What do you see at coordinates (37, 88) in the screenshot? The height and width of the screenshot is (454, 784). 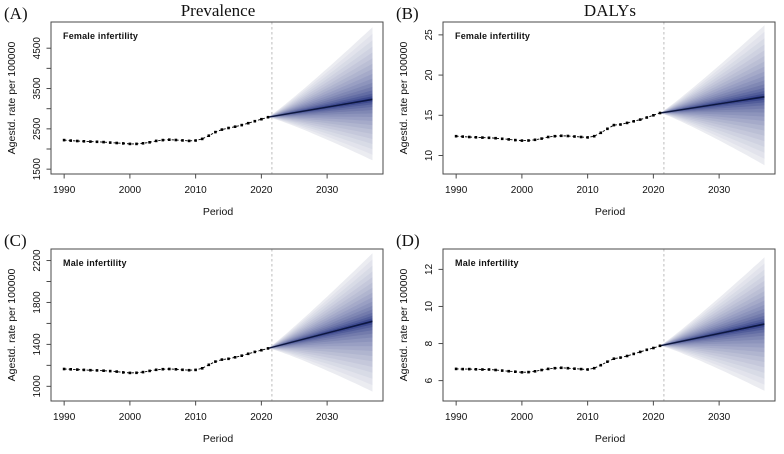 I see `y-tick-label: 3500` at bounding box center [37, 88].